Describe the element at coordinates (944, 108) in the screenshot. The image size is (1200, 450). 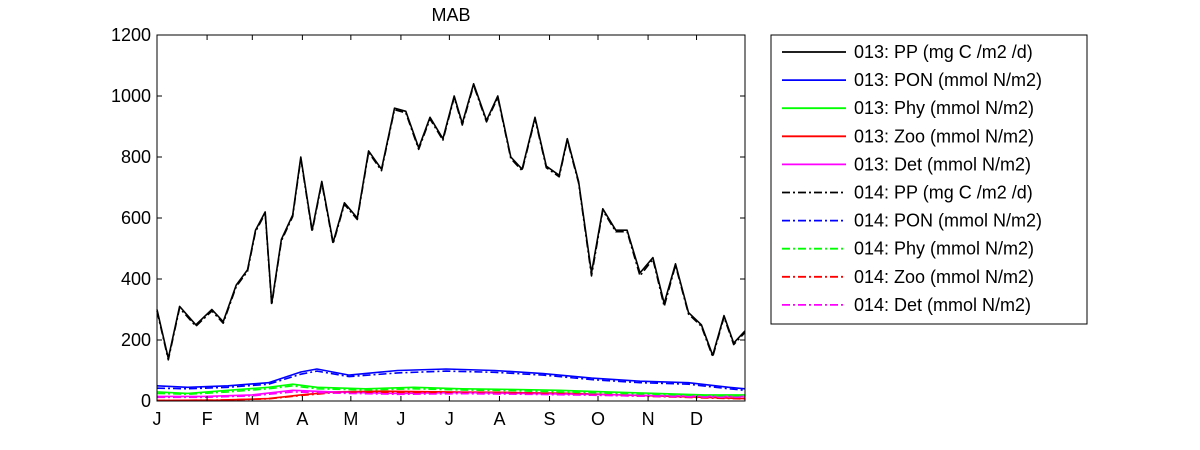
I see `legend-label: 013: Phy (mmol N/m2)` at that location.